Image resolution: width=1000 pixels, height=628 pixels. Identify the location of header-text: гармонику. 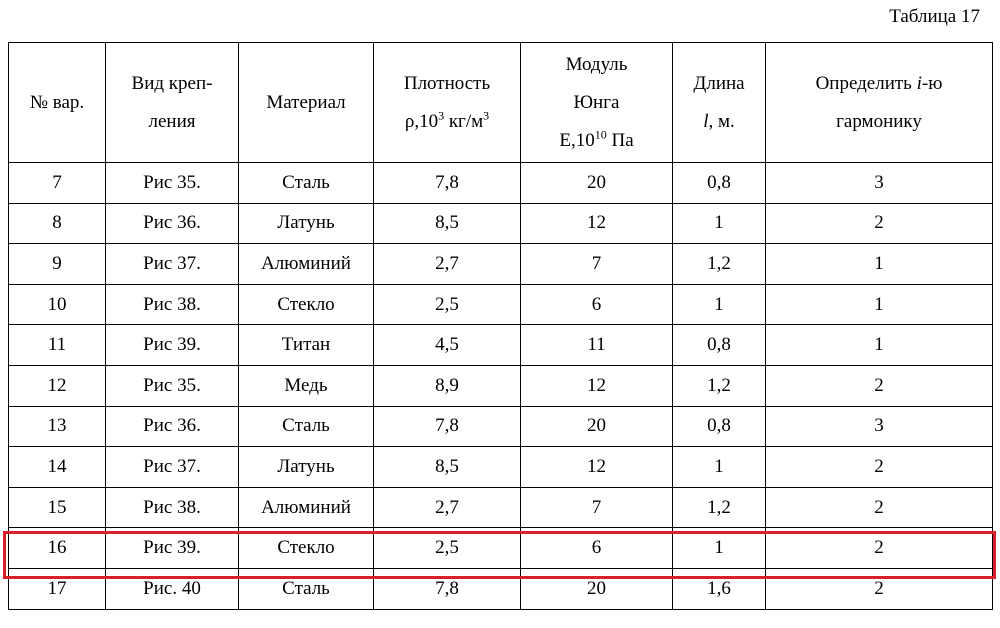
(879, 121).